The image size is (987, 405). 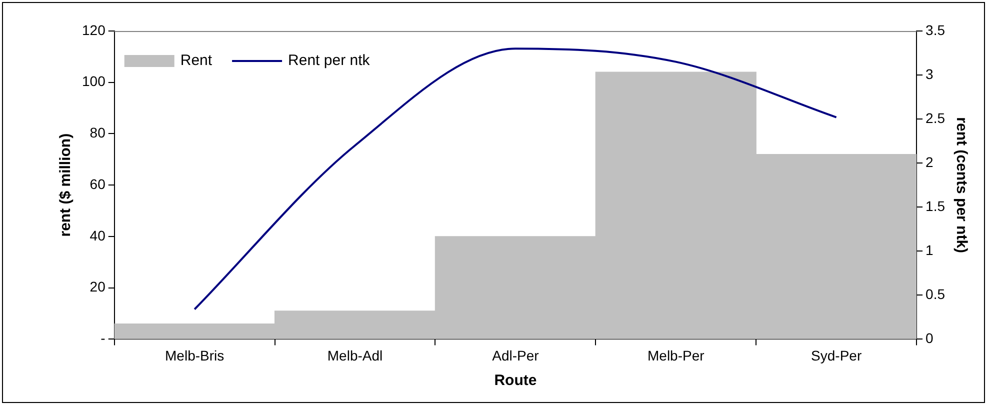 What do you see at coordinates (94, 81) in the screenshot?
I see `y-tick-label: 100` at bounding box center [94, 81].